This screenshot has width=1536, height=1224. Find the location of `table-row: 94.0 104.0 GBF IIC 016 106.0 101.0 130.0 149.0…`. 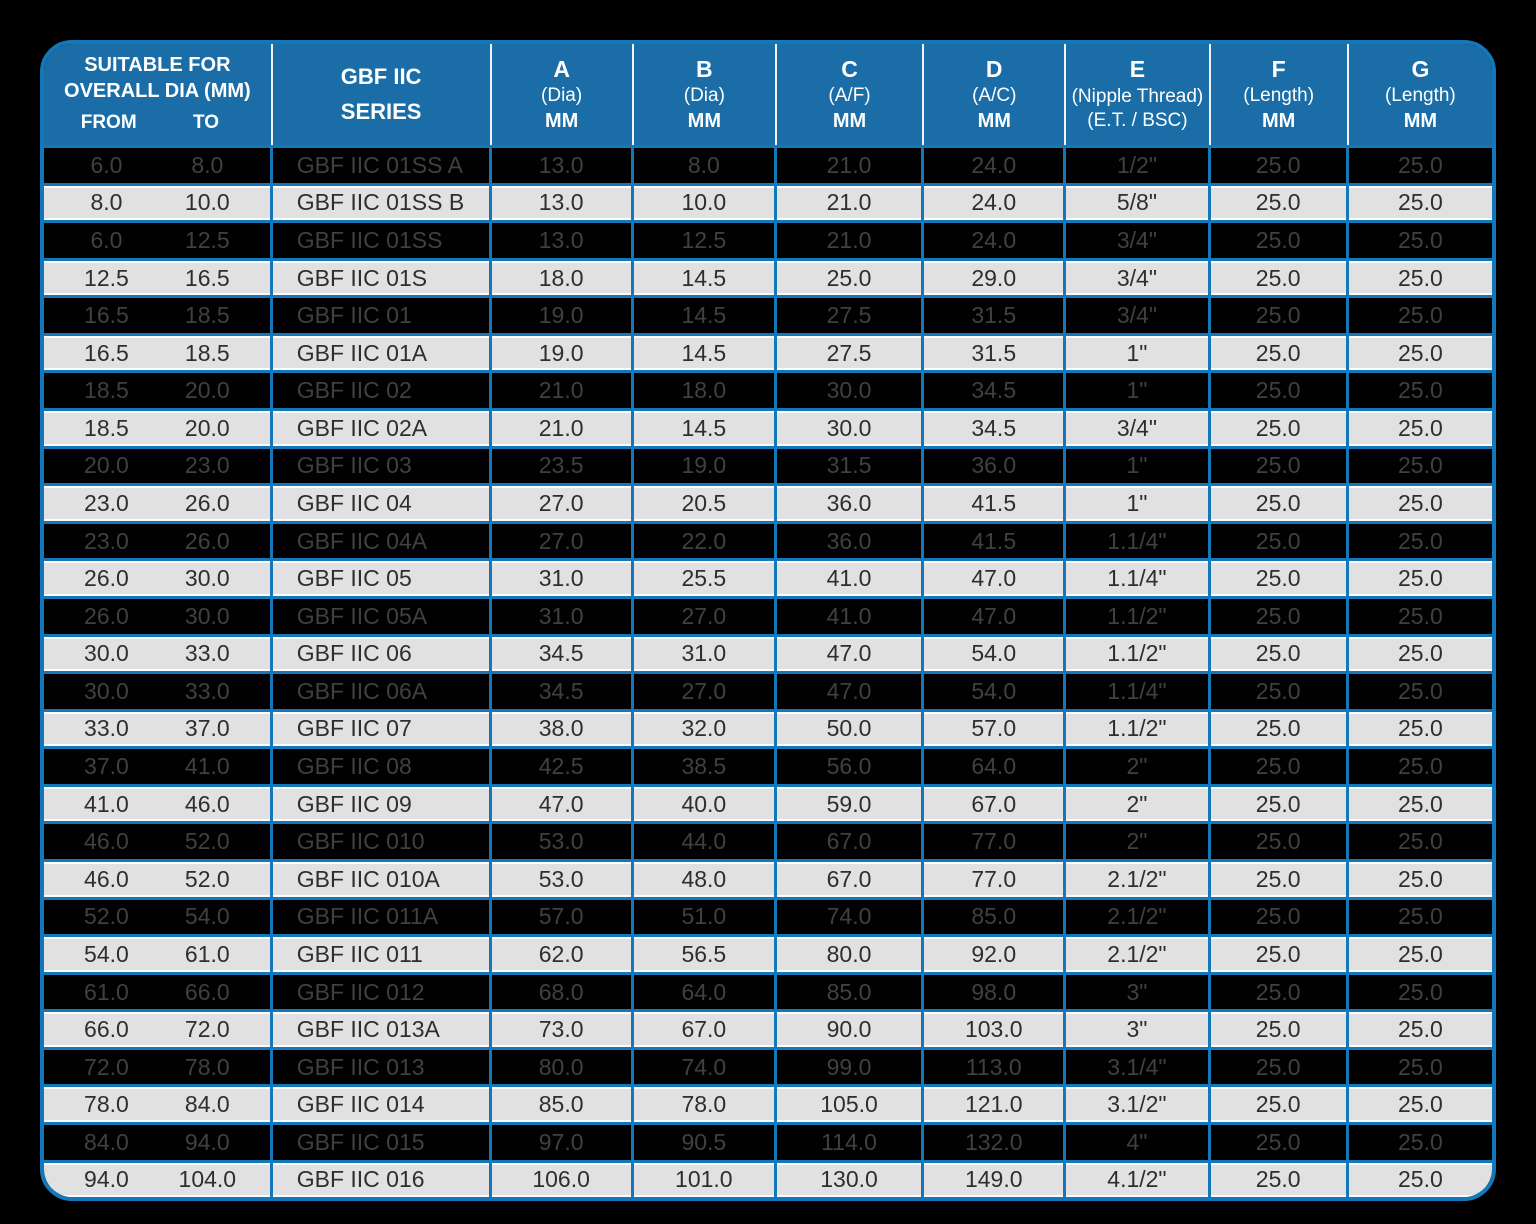

table-row: 94.0 104.0 GBF IIC 016 106.0 101.0 130.0 149.0… is located at coordinates (768, 1178).